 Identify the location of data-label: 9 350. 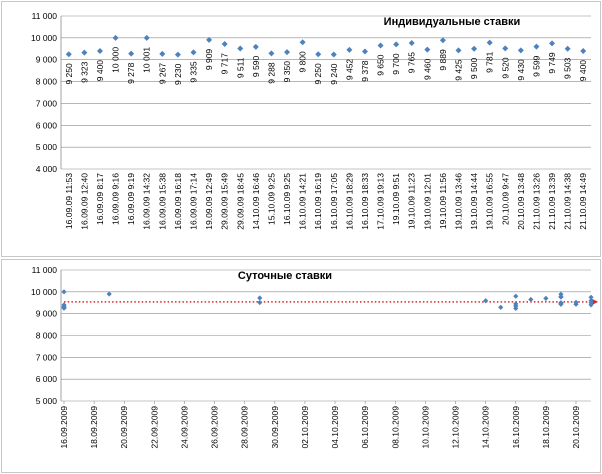
(287, 72).